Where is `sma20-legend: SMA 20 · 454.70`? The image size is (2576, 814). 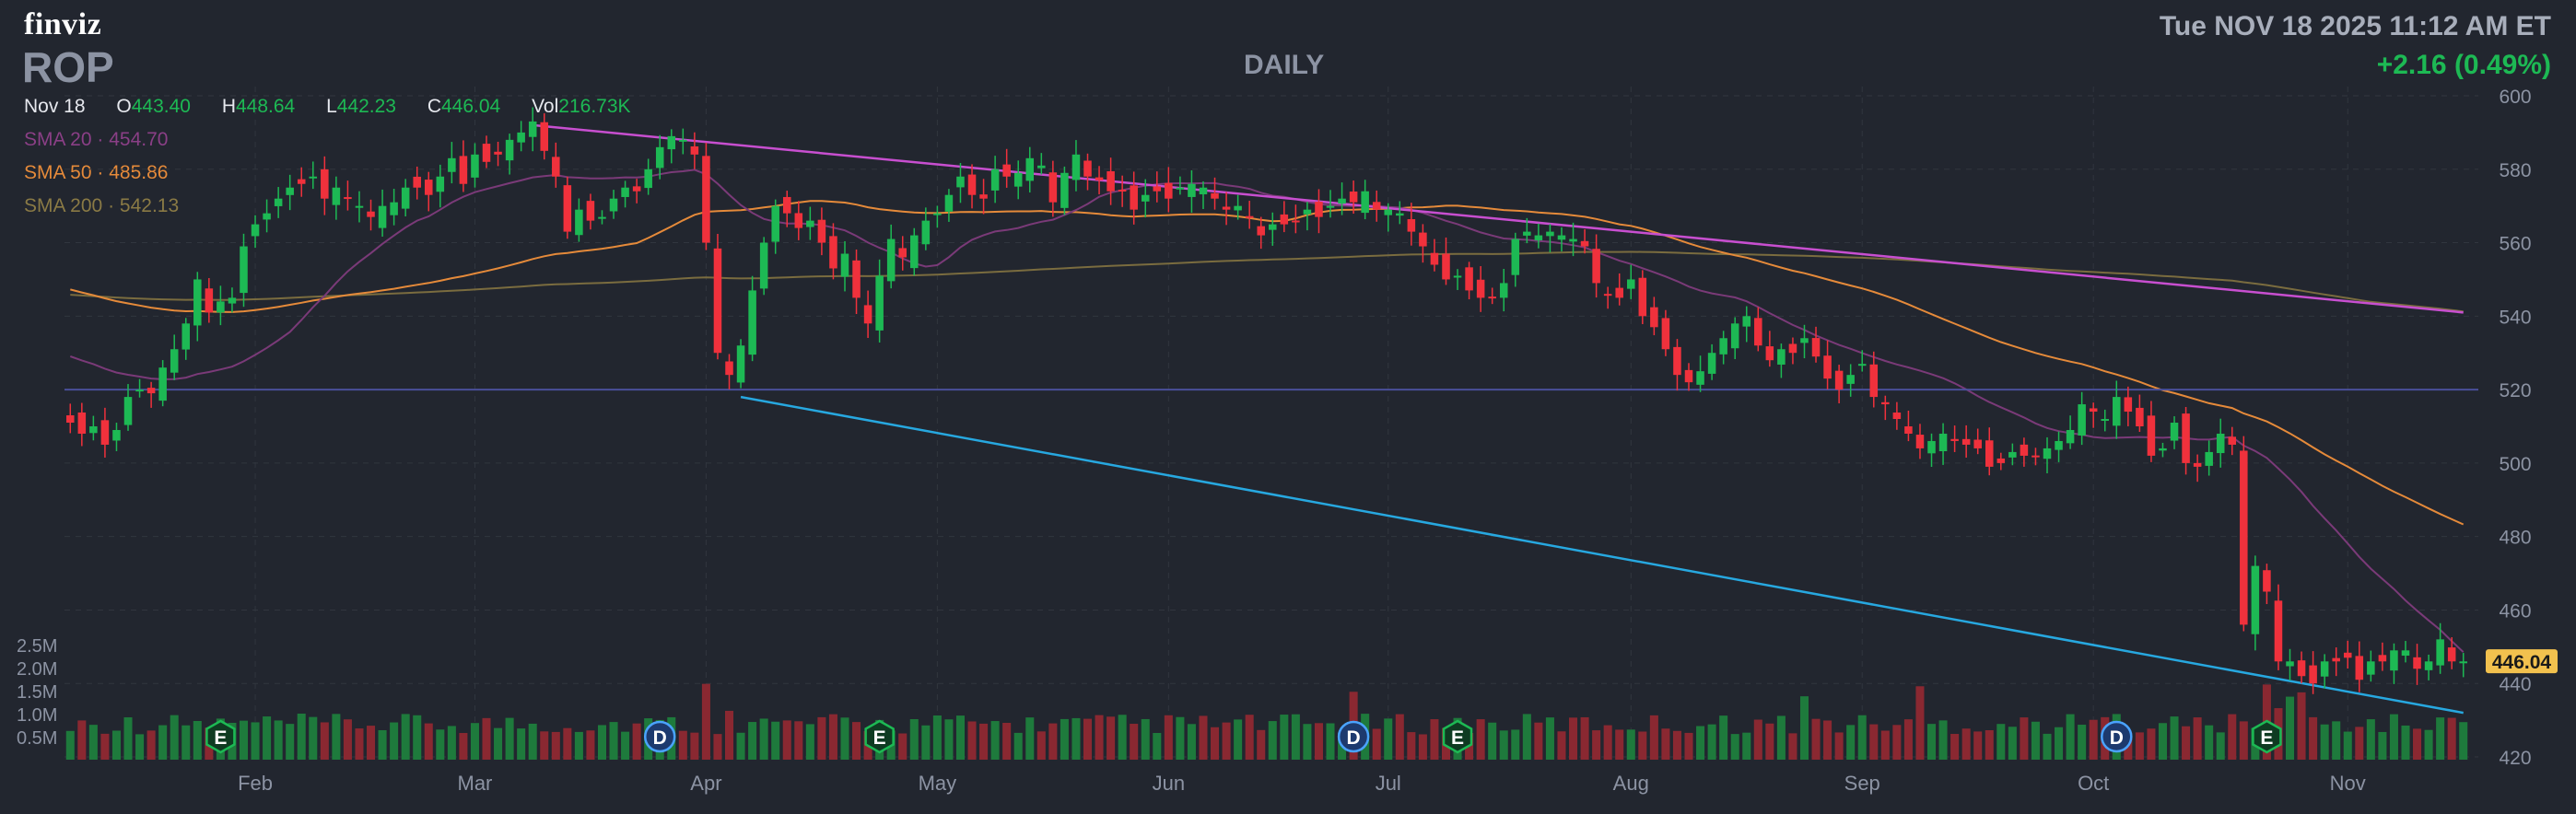
sma20-legend: SMA 20 · 454.70 is located at coordinates (96, 139).